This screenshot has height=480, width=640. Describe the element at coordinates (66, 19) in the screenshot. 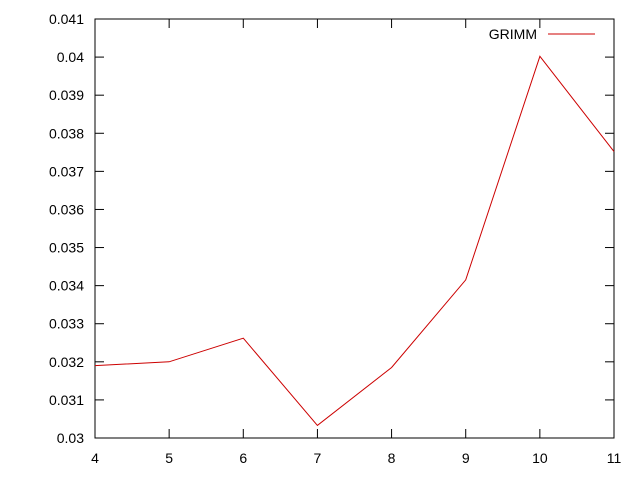

I see `y-tick-label: 0.041` at that location.